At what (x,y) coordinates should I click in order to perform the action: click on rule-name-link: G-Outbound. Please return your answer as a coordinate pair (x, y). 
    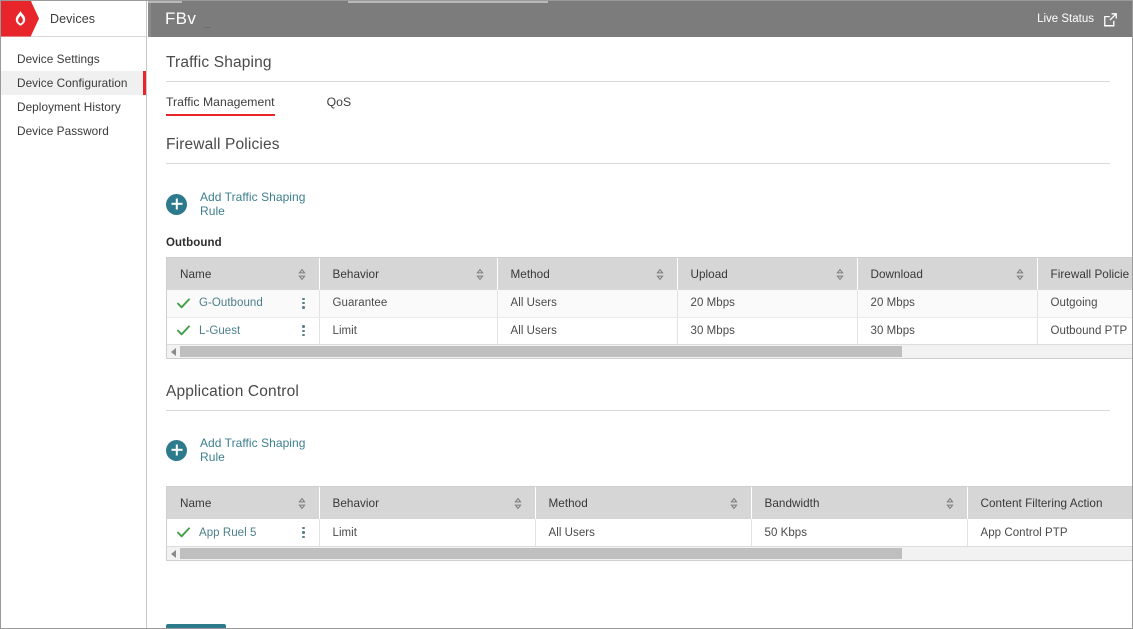
    Looking at the image, I should click on (231, 303).